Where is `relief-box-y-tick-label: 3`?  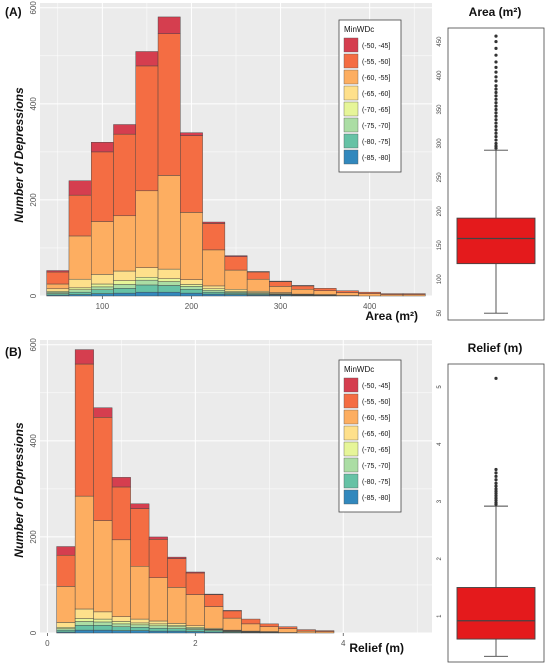 relief-box-y-tick-label: 3 is located at coordinates (440, 501).